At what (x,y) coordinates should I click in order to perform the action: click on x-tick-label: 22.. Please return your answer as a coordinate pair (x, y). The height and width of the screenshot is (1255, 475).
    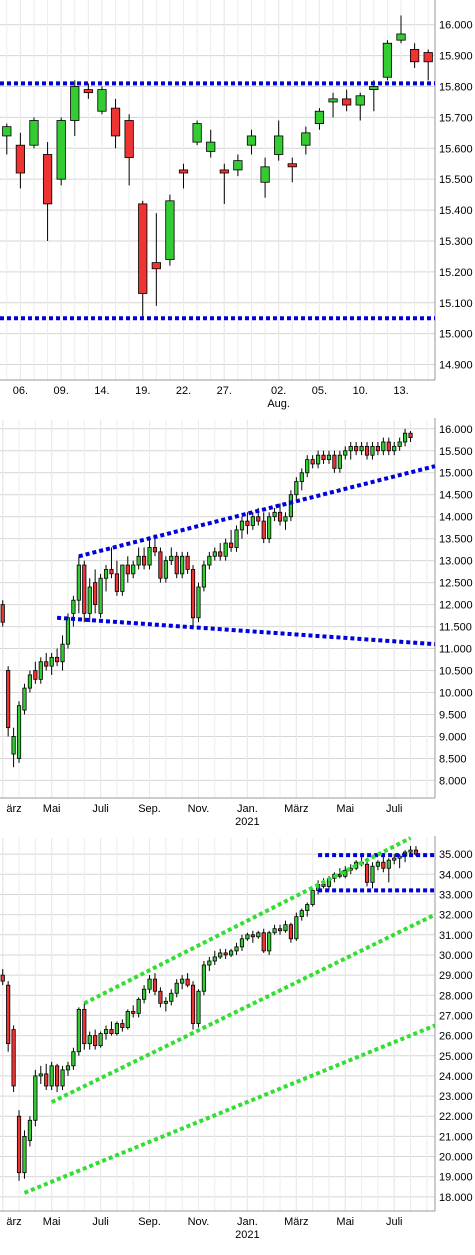
    Looking at the image, I should click on (183, 391).